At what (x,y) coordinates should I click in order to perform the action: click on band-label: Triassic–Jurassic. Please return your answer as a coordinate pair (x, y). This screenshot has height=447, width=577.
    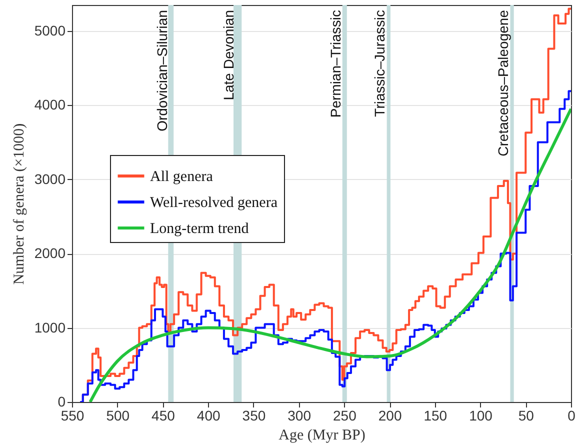
    Looking at the image, I should click on (380, 63).